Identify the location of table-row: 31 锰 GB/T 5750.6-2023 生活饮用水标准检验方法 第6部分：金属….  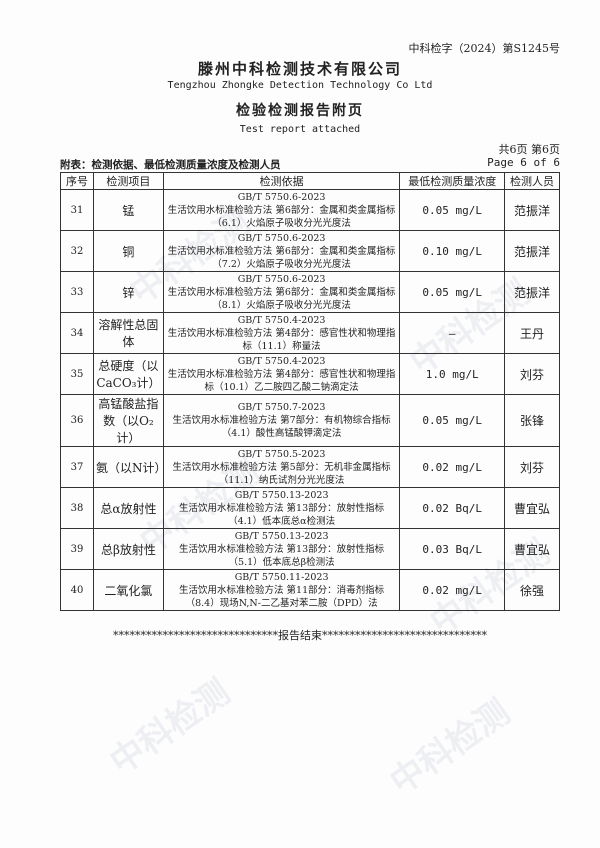
(310, 210).